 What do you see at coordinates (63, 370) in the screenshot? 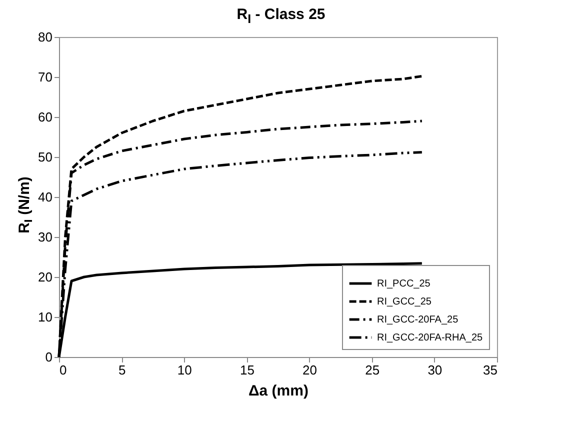
I see `x-tick-label: 0` at bounding box center [63, 370].